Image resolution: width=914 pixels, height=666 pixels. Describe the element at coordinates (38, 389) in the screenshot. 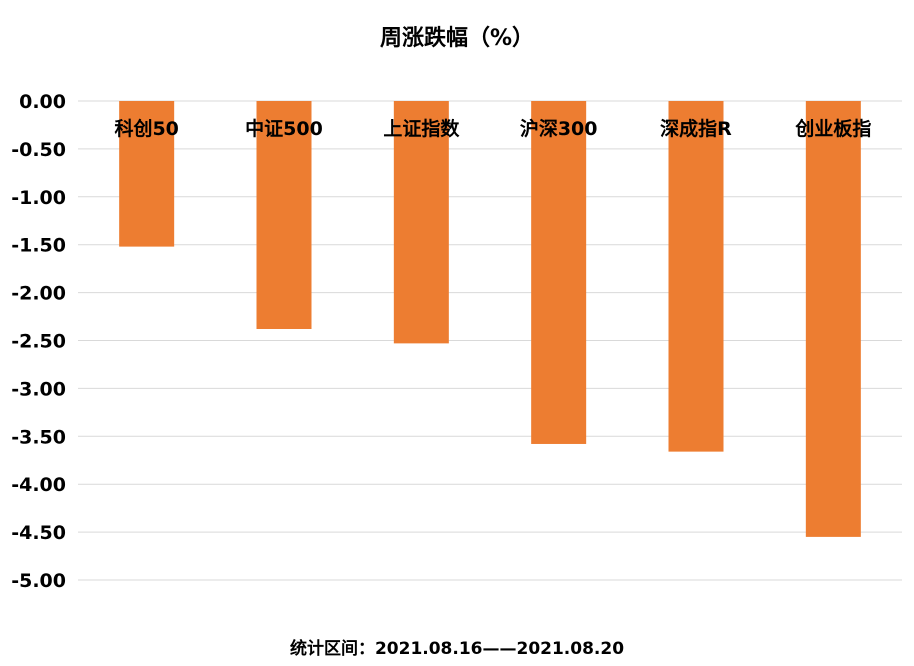

I see `y-tick-label: -3.00` at that location.